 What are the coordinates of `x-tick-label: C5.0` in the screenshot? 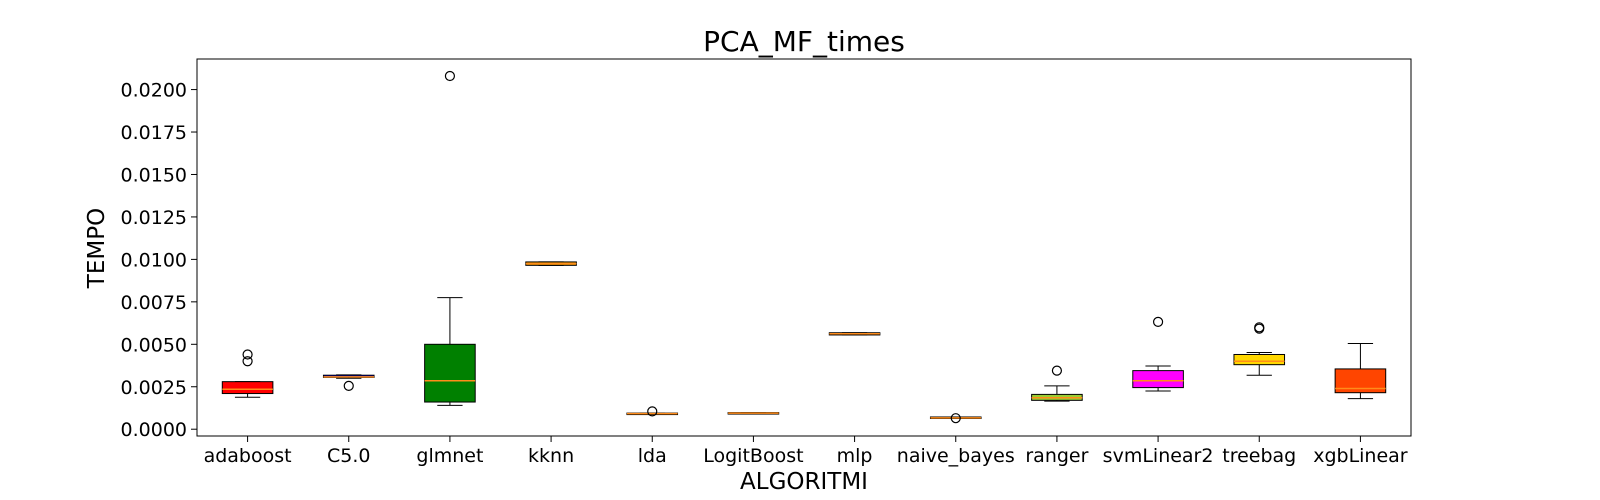 It's located at (348, 456).